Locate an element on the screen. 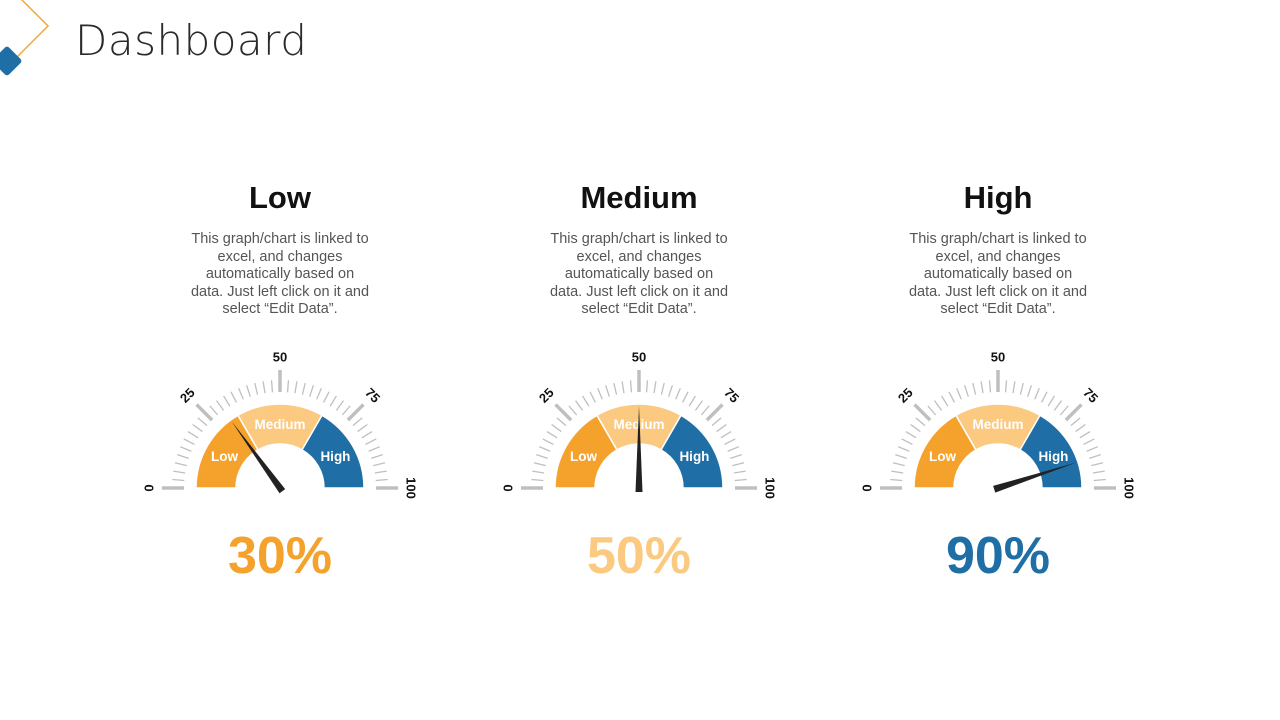 This screenshot has width=1280, height=720. gauge-tick-label: 75 is located at coordinates (372, 395).